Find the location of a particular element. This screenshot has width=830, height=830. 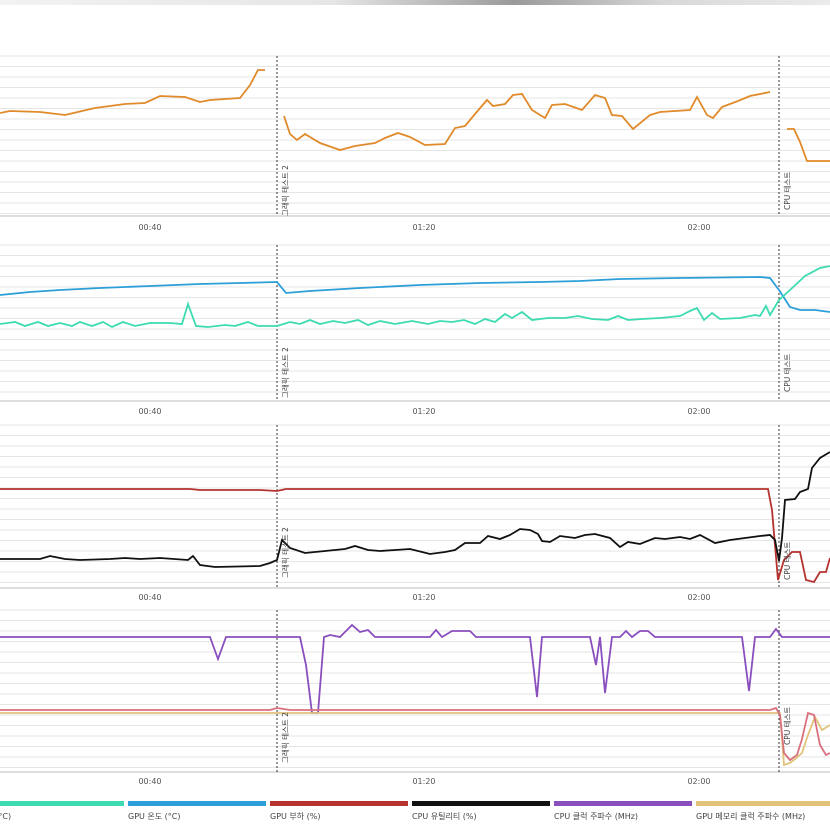

series-line-orange-c is located at coordinates (808, 145).